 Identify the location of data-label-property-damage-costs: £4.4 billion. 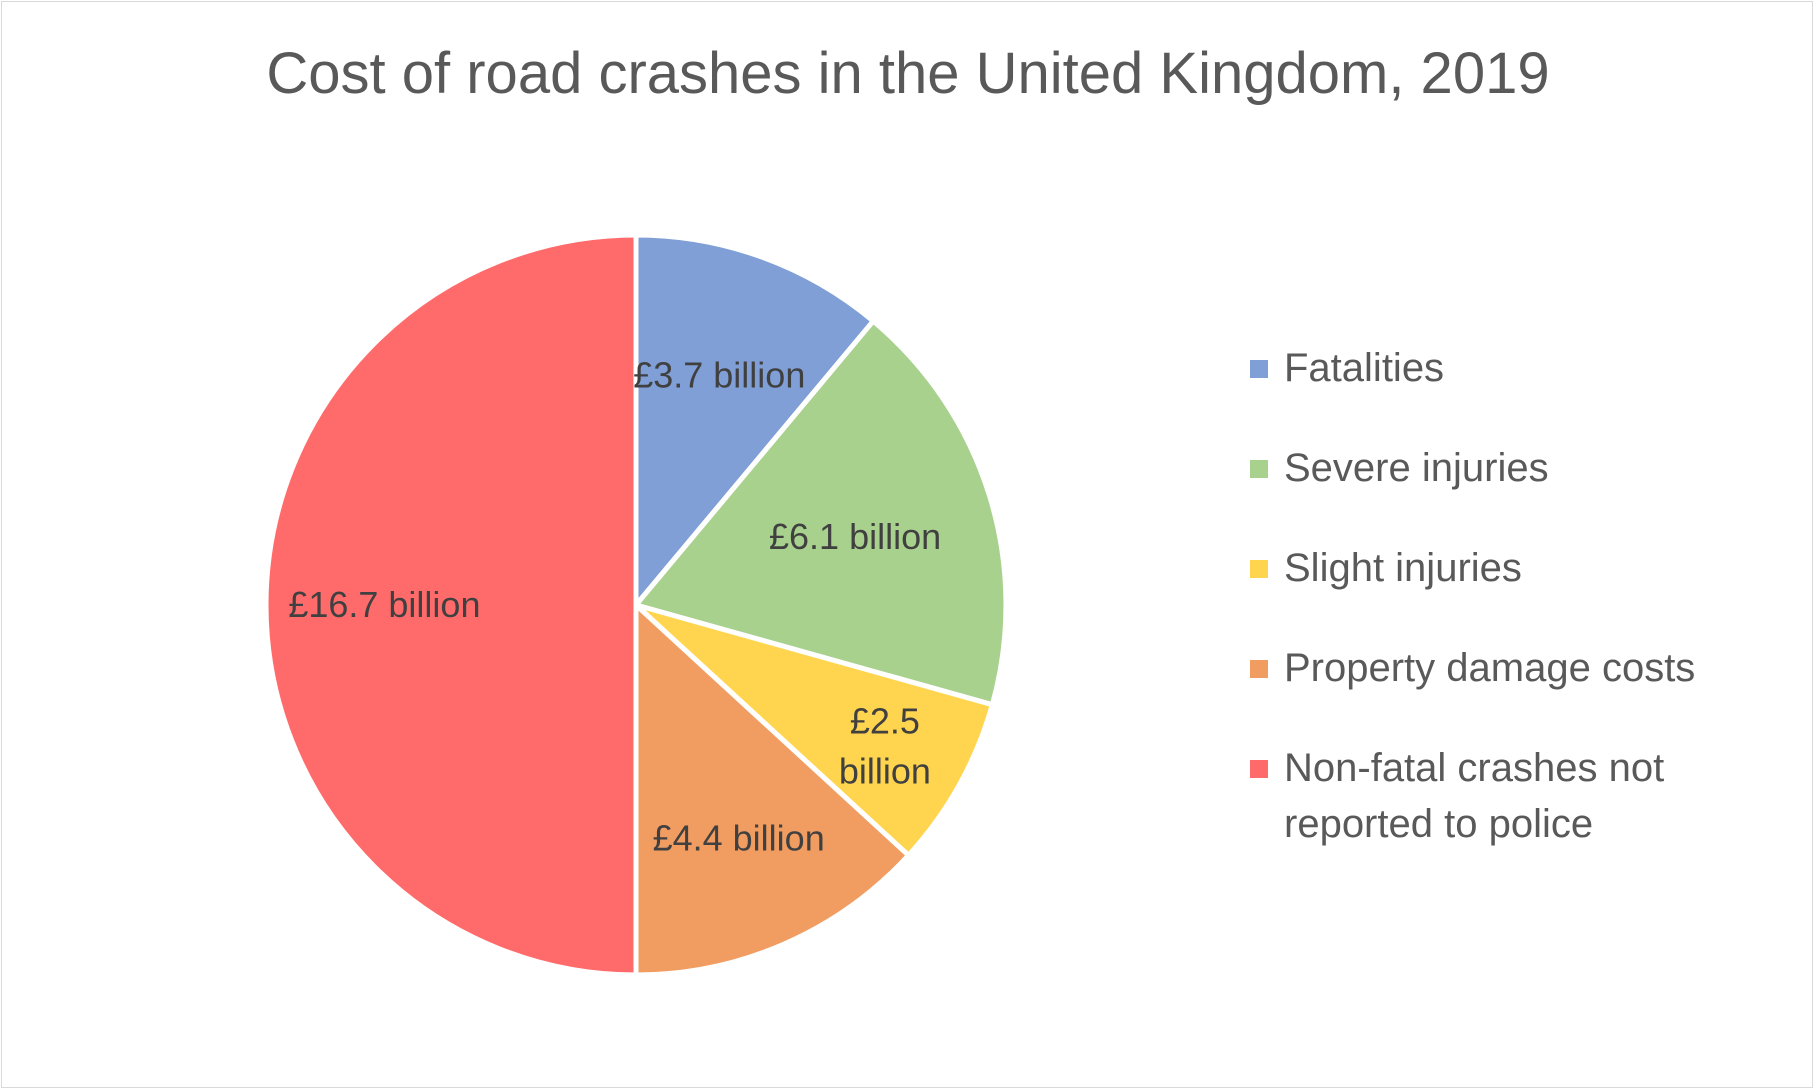
(739, 838).